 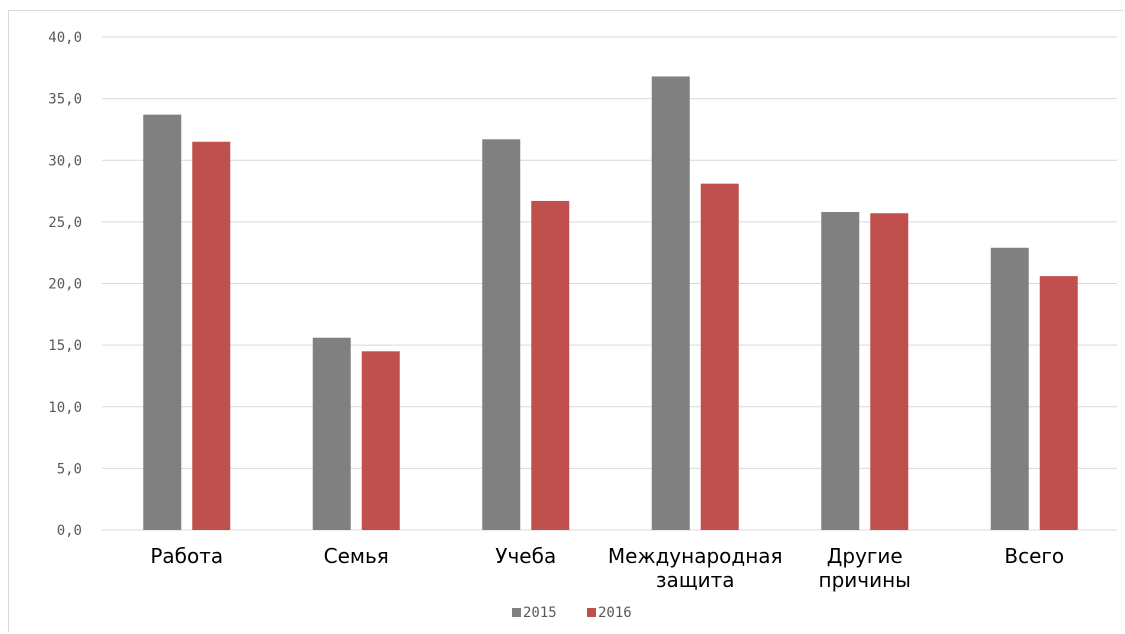 What do you see at coordinates (65, 38) in the screenshot?
I see `y-tick-label: 40,0` at bounding box center [65, 38].